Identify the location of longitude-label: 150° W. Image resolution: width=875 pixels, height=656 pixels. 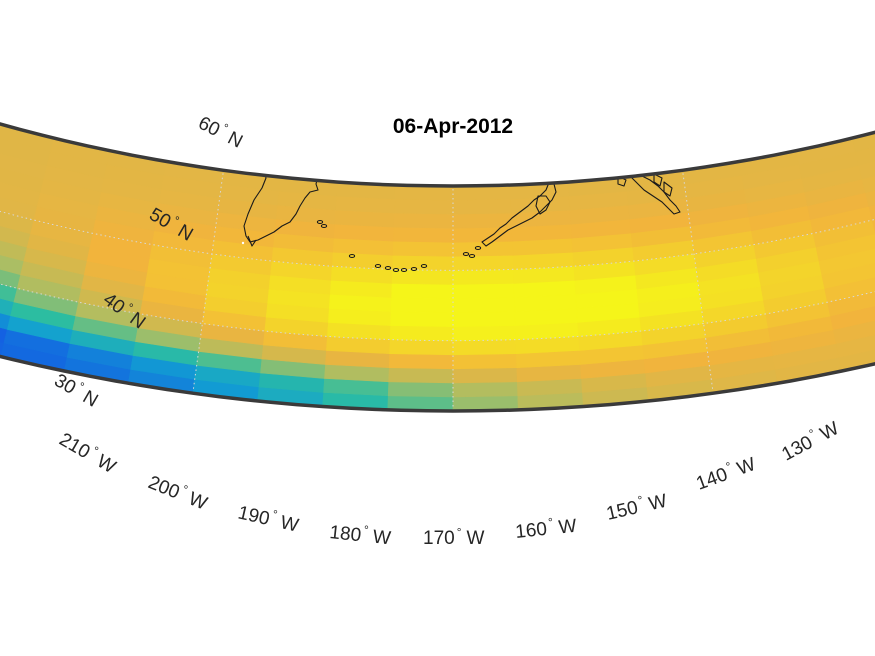
(636, 506).